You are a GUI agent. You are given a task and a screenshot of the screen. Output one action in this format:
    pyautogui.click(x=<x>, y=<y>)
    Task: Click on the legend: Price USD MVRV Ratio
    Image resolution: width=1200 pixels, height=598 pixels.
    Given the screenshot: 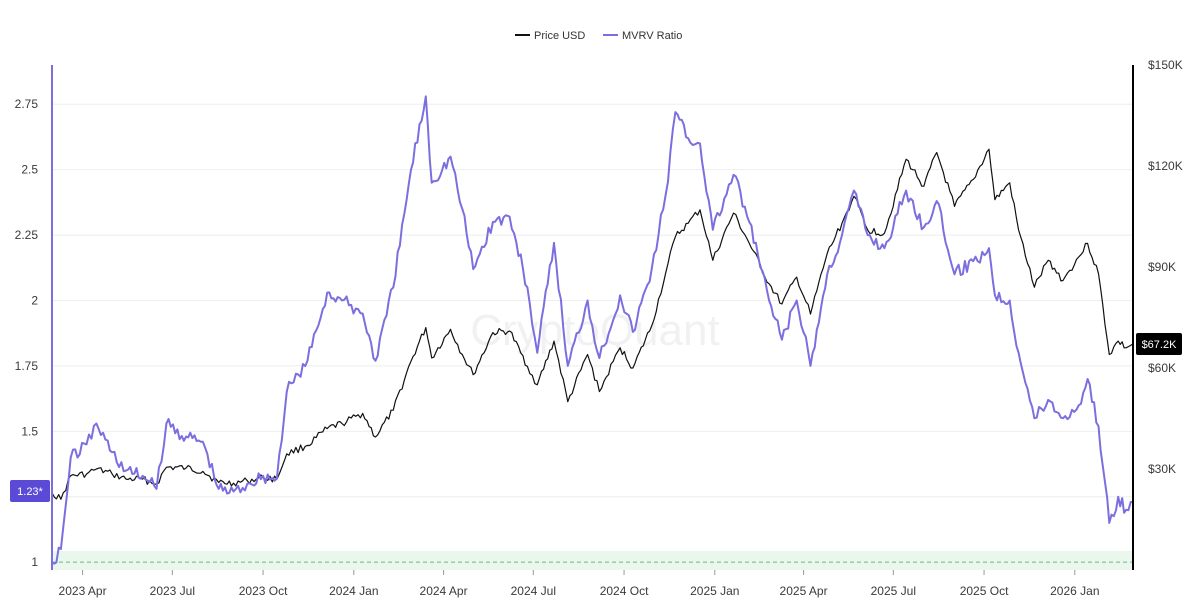 What is the action you would take?
    pyautogui.click(x=598, y=36)
    